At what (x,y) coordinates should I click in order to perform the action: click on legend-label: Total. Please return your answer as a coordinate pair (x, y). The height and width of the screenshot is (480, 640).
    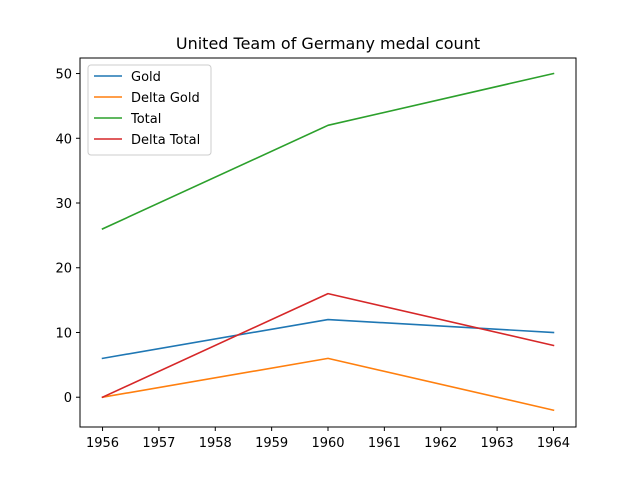
    Looking at the image, I should click on (145, 119).